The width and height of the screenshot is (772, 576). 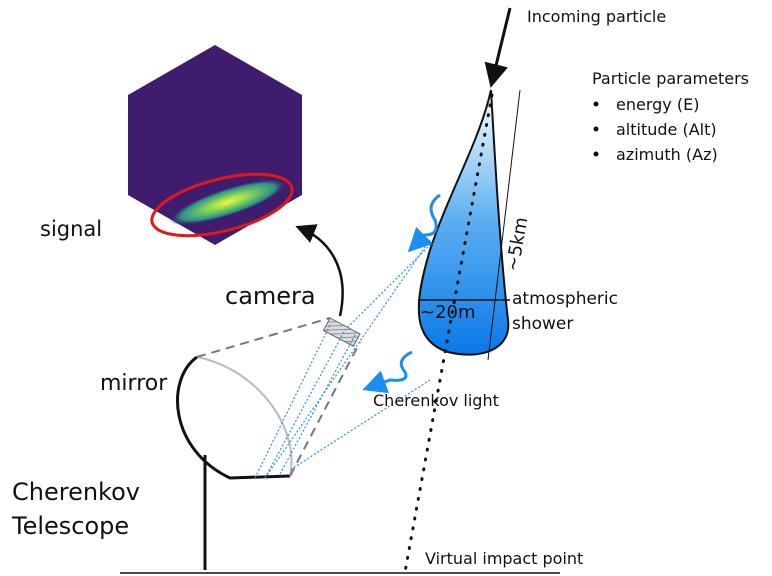 I want to click on signal-blob, so click(x=228, y=202).